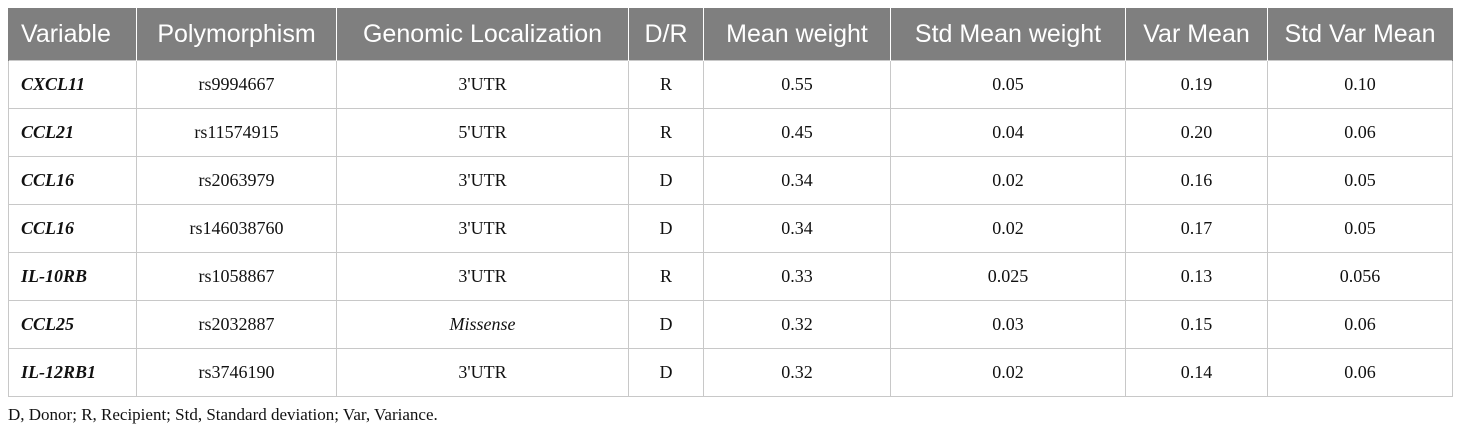 Image resolution: width=1460 pixels, height=434 pixels. Describe the element at coordinates (797, 276) in the screenshot. I see `mean-weight-cell: 0.33` at that location.